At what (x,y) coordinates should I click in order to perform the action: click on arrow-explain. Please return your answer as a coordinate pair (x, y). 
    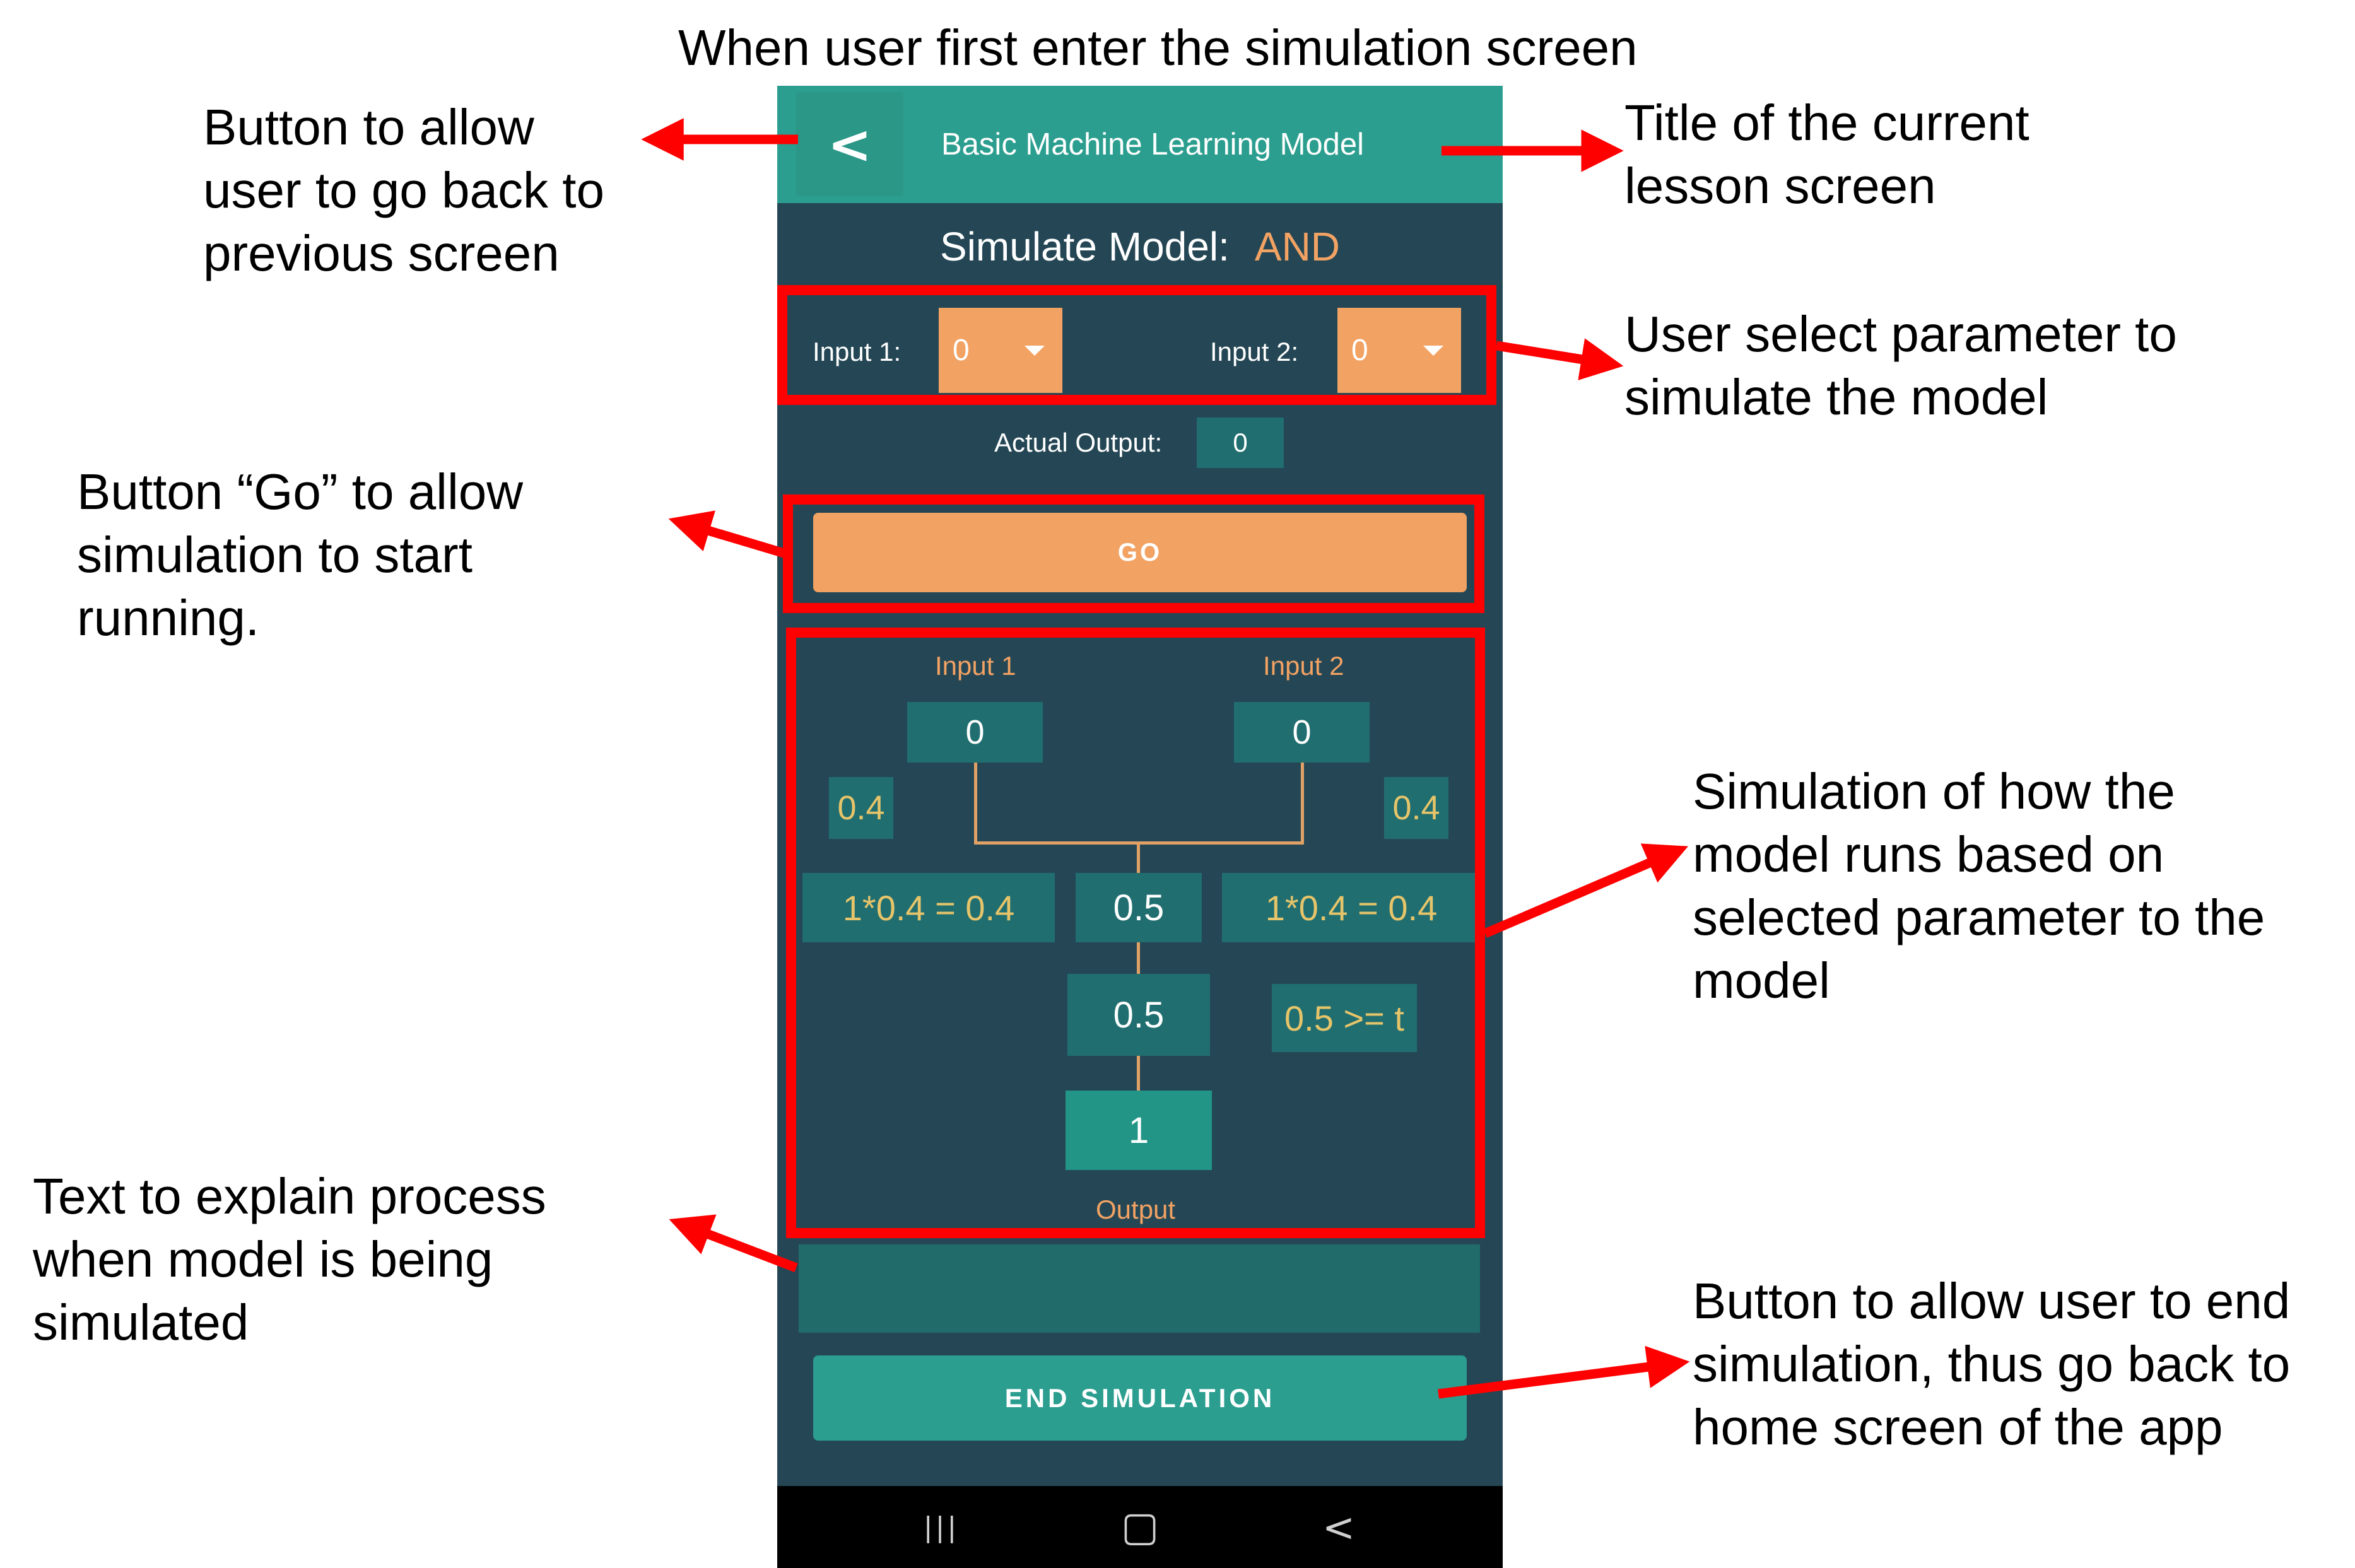
    Looking at the image, I should click on (734, 1243).